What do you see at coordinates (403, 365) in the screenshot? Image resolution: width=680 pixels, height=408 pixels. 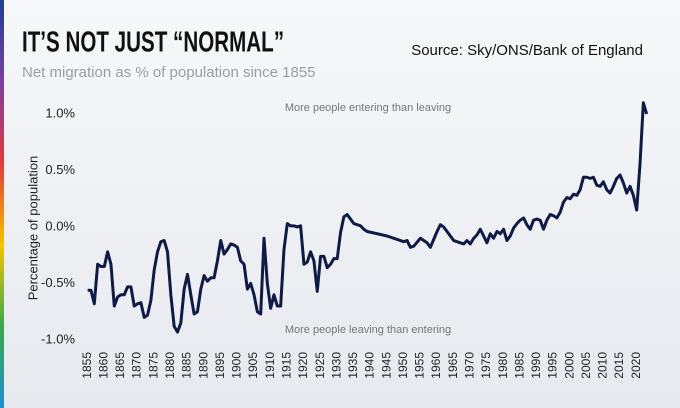 I see `x-tick-label: 1950` at bounding box center [403, 365].